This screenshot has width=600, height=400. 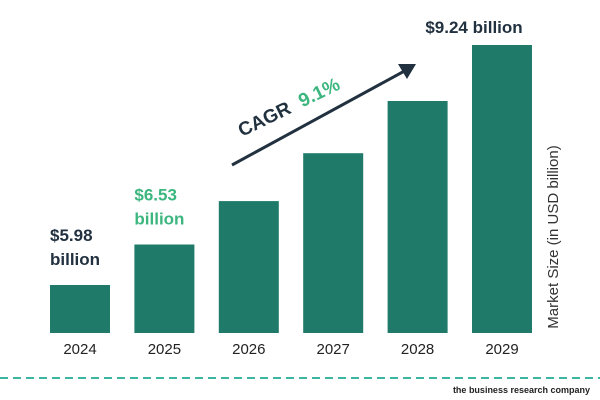 I want to click on cagr-arrow-line, so click(x=321, y=116).